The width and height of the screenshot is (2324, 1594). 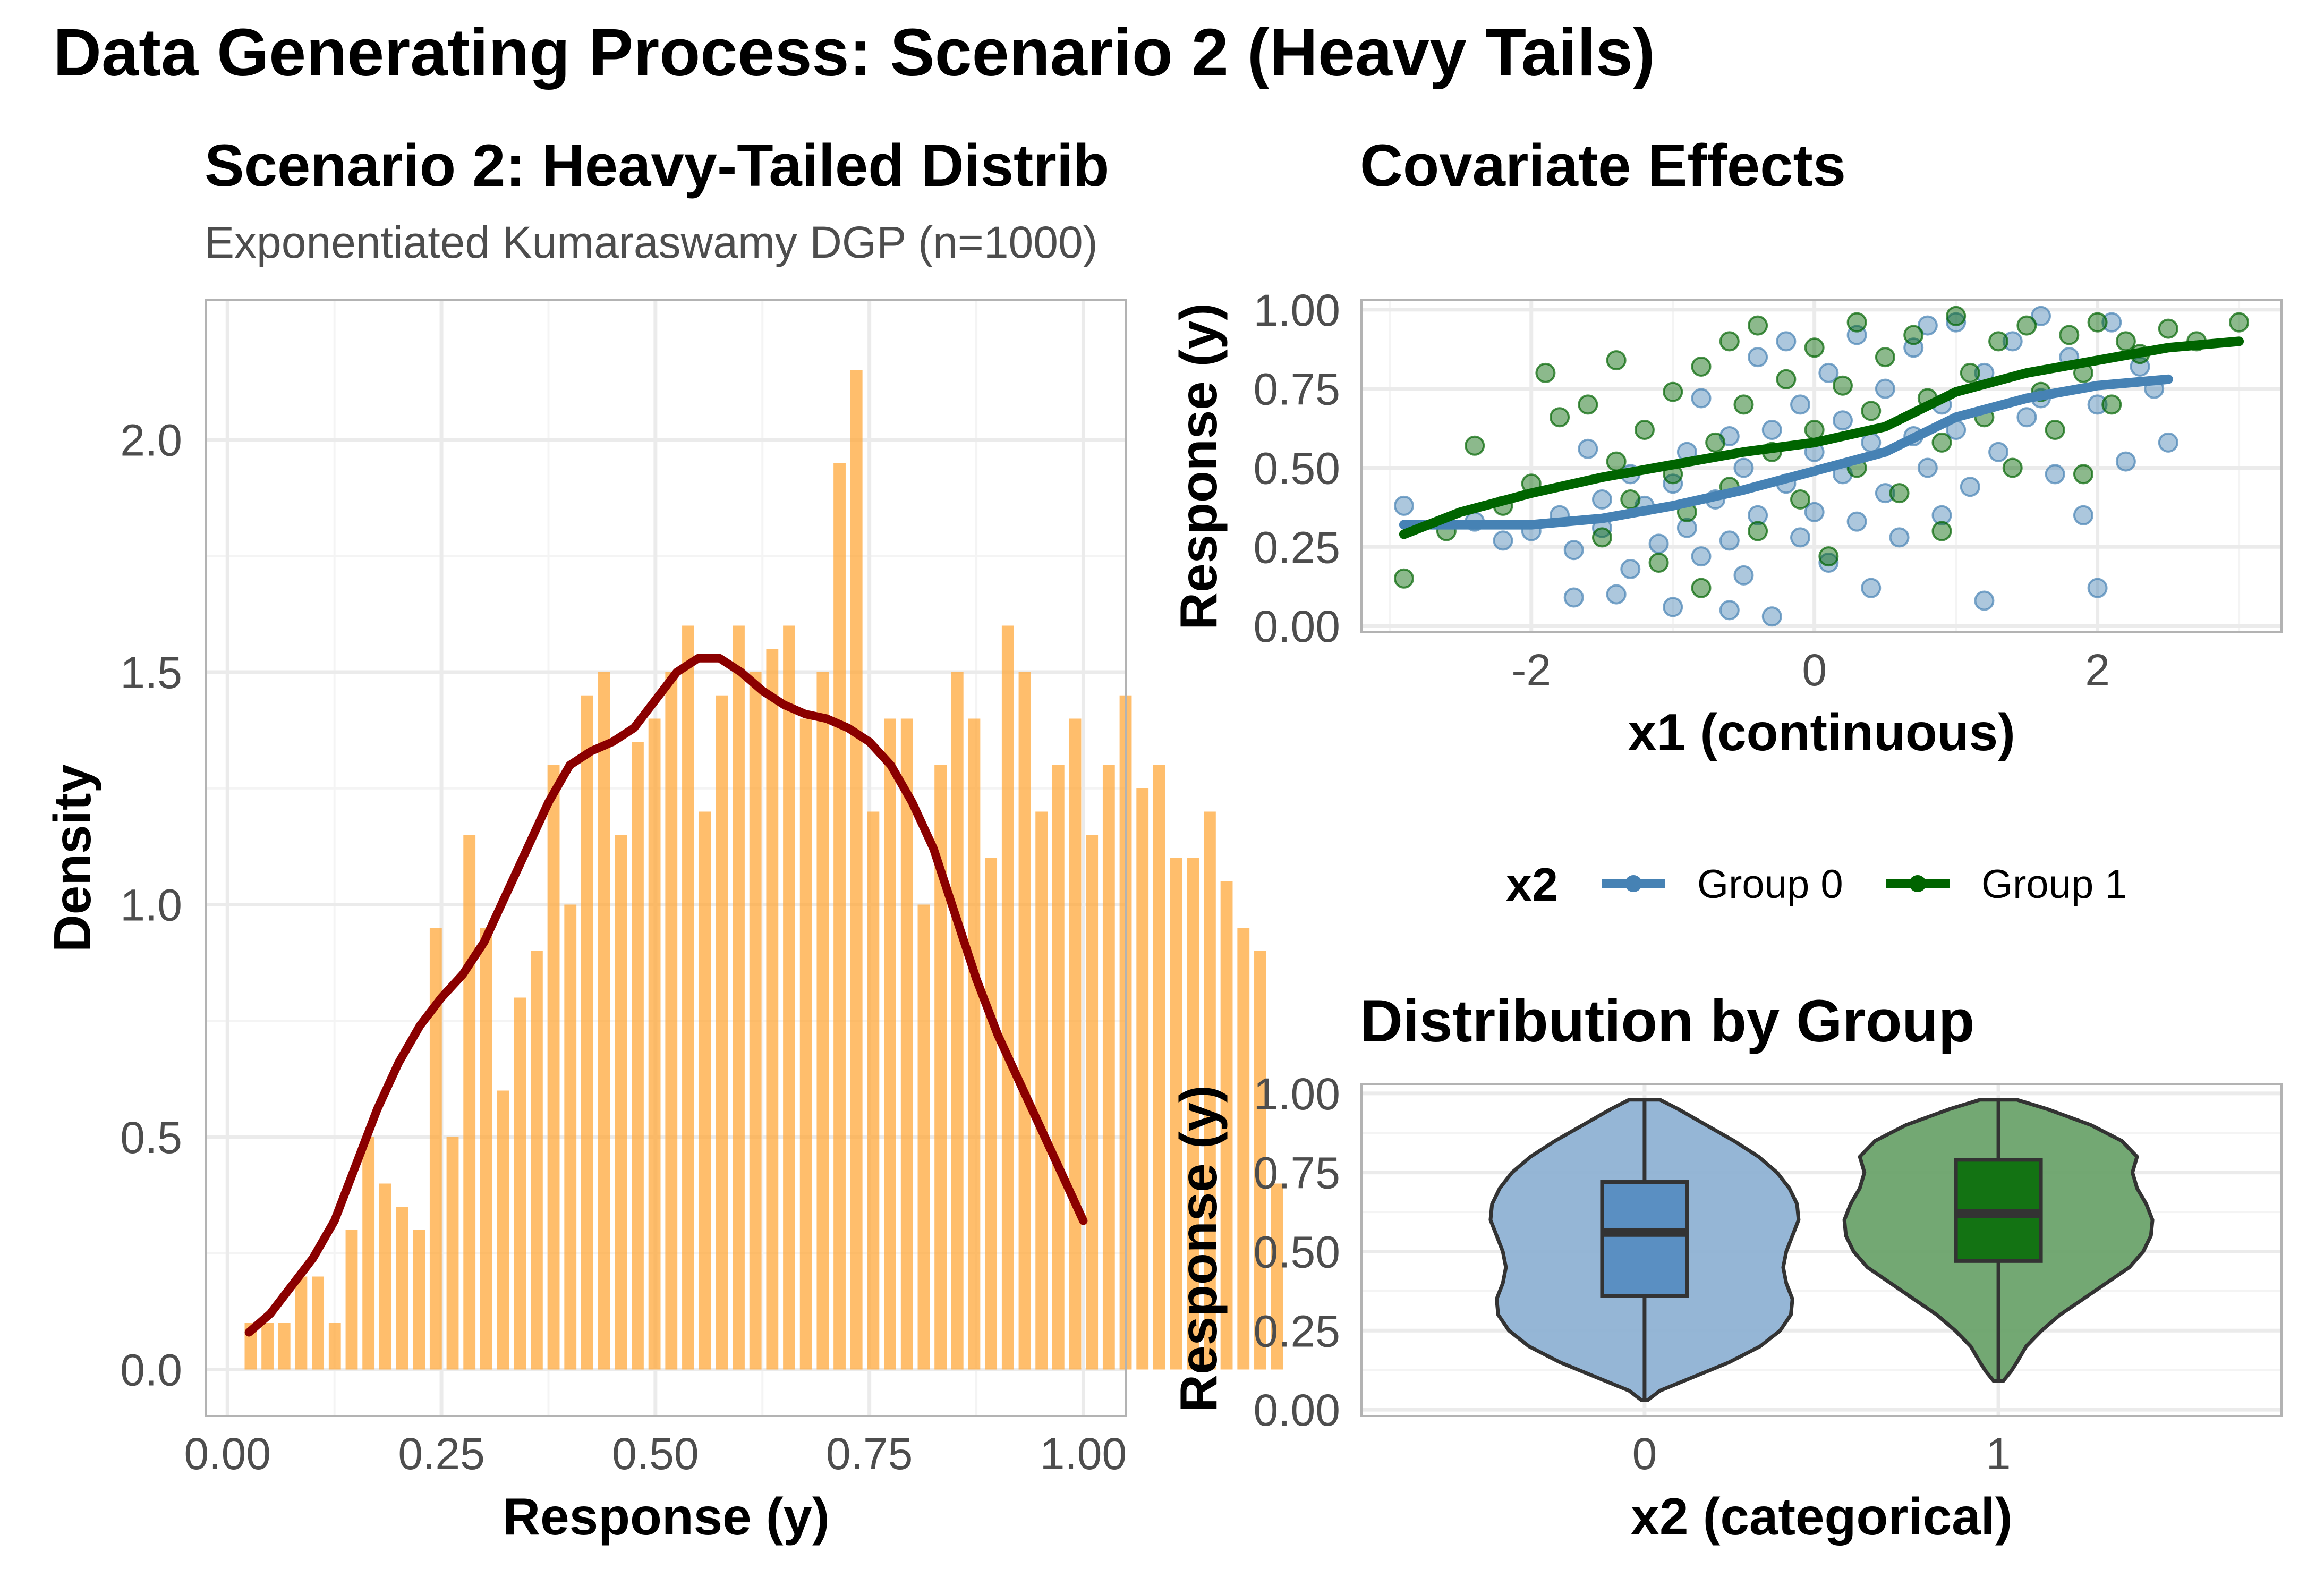 What do you see at coordinates (1667, 1021) in the screenshot?
I see `violin-title: Distribution by Group` at bounding box center [1667, 1021].